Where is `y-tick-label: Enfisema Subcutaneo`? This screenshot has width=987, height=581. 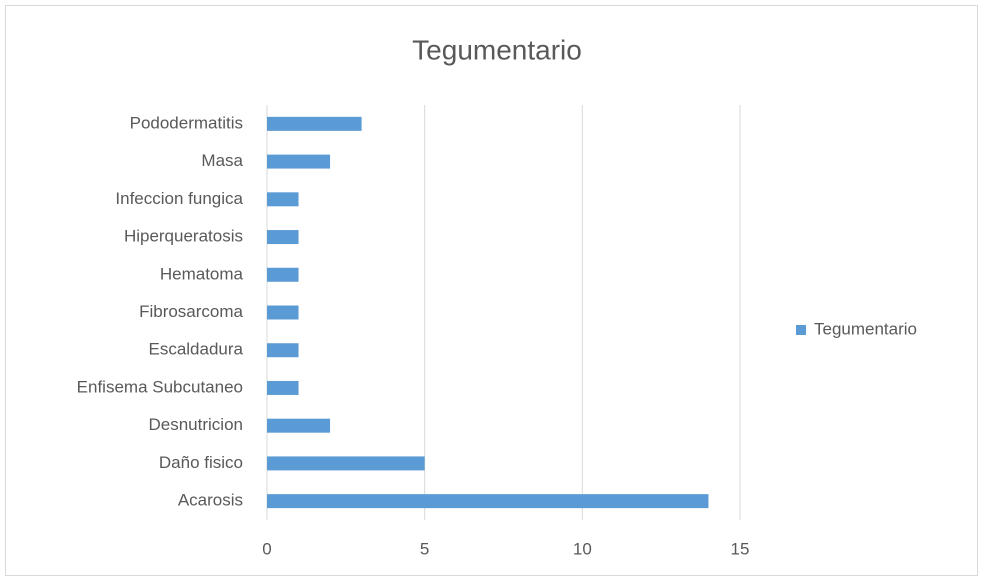 y-tick-label: Enfisema Subcutaneo is located at coordinates (160, 386).